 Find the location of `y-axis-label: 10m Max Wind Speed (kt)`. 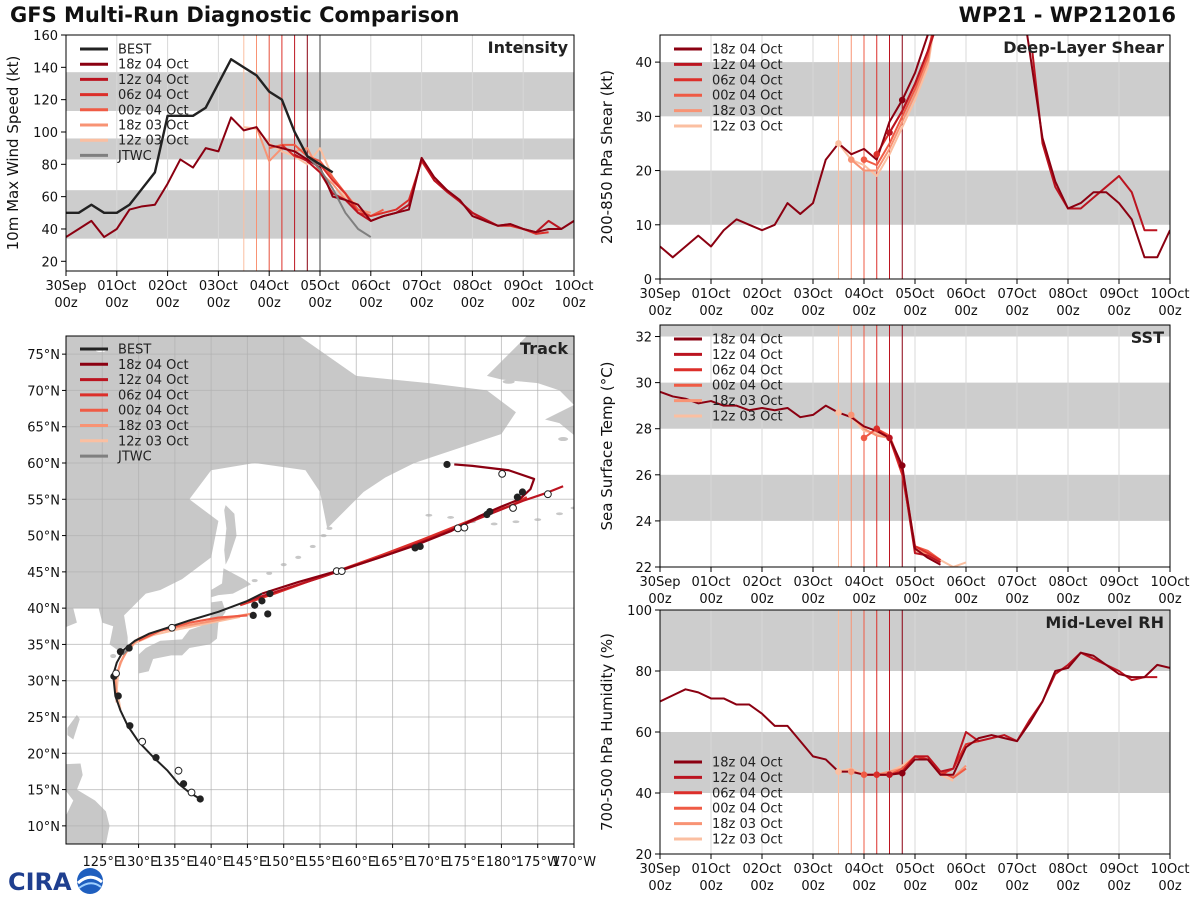

y-axis-label: 10m Max Wind Speed (kt) is located at coordinates (13, 153).